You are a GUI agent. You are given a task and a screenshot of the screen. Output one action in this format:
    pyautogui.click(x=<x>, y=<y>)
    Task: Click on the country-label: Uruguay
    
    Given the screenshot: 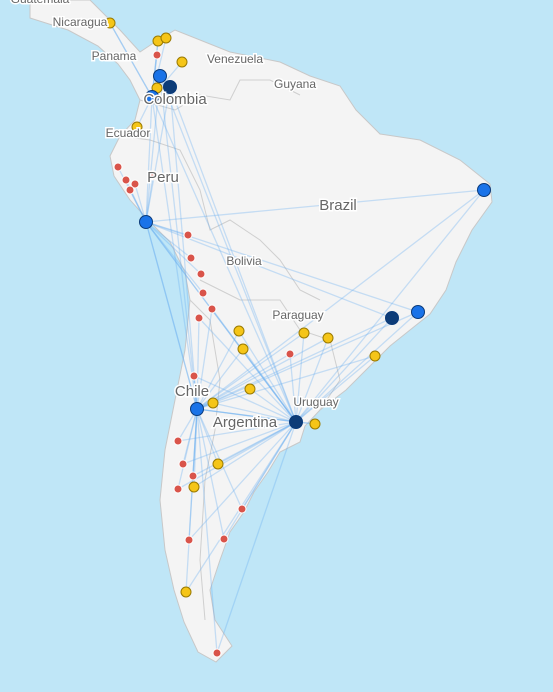 What is the action you would take?
    pyautogui.click(x=315, y=402)
    